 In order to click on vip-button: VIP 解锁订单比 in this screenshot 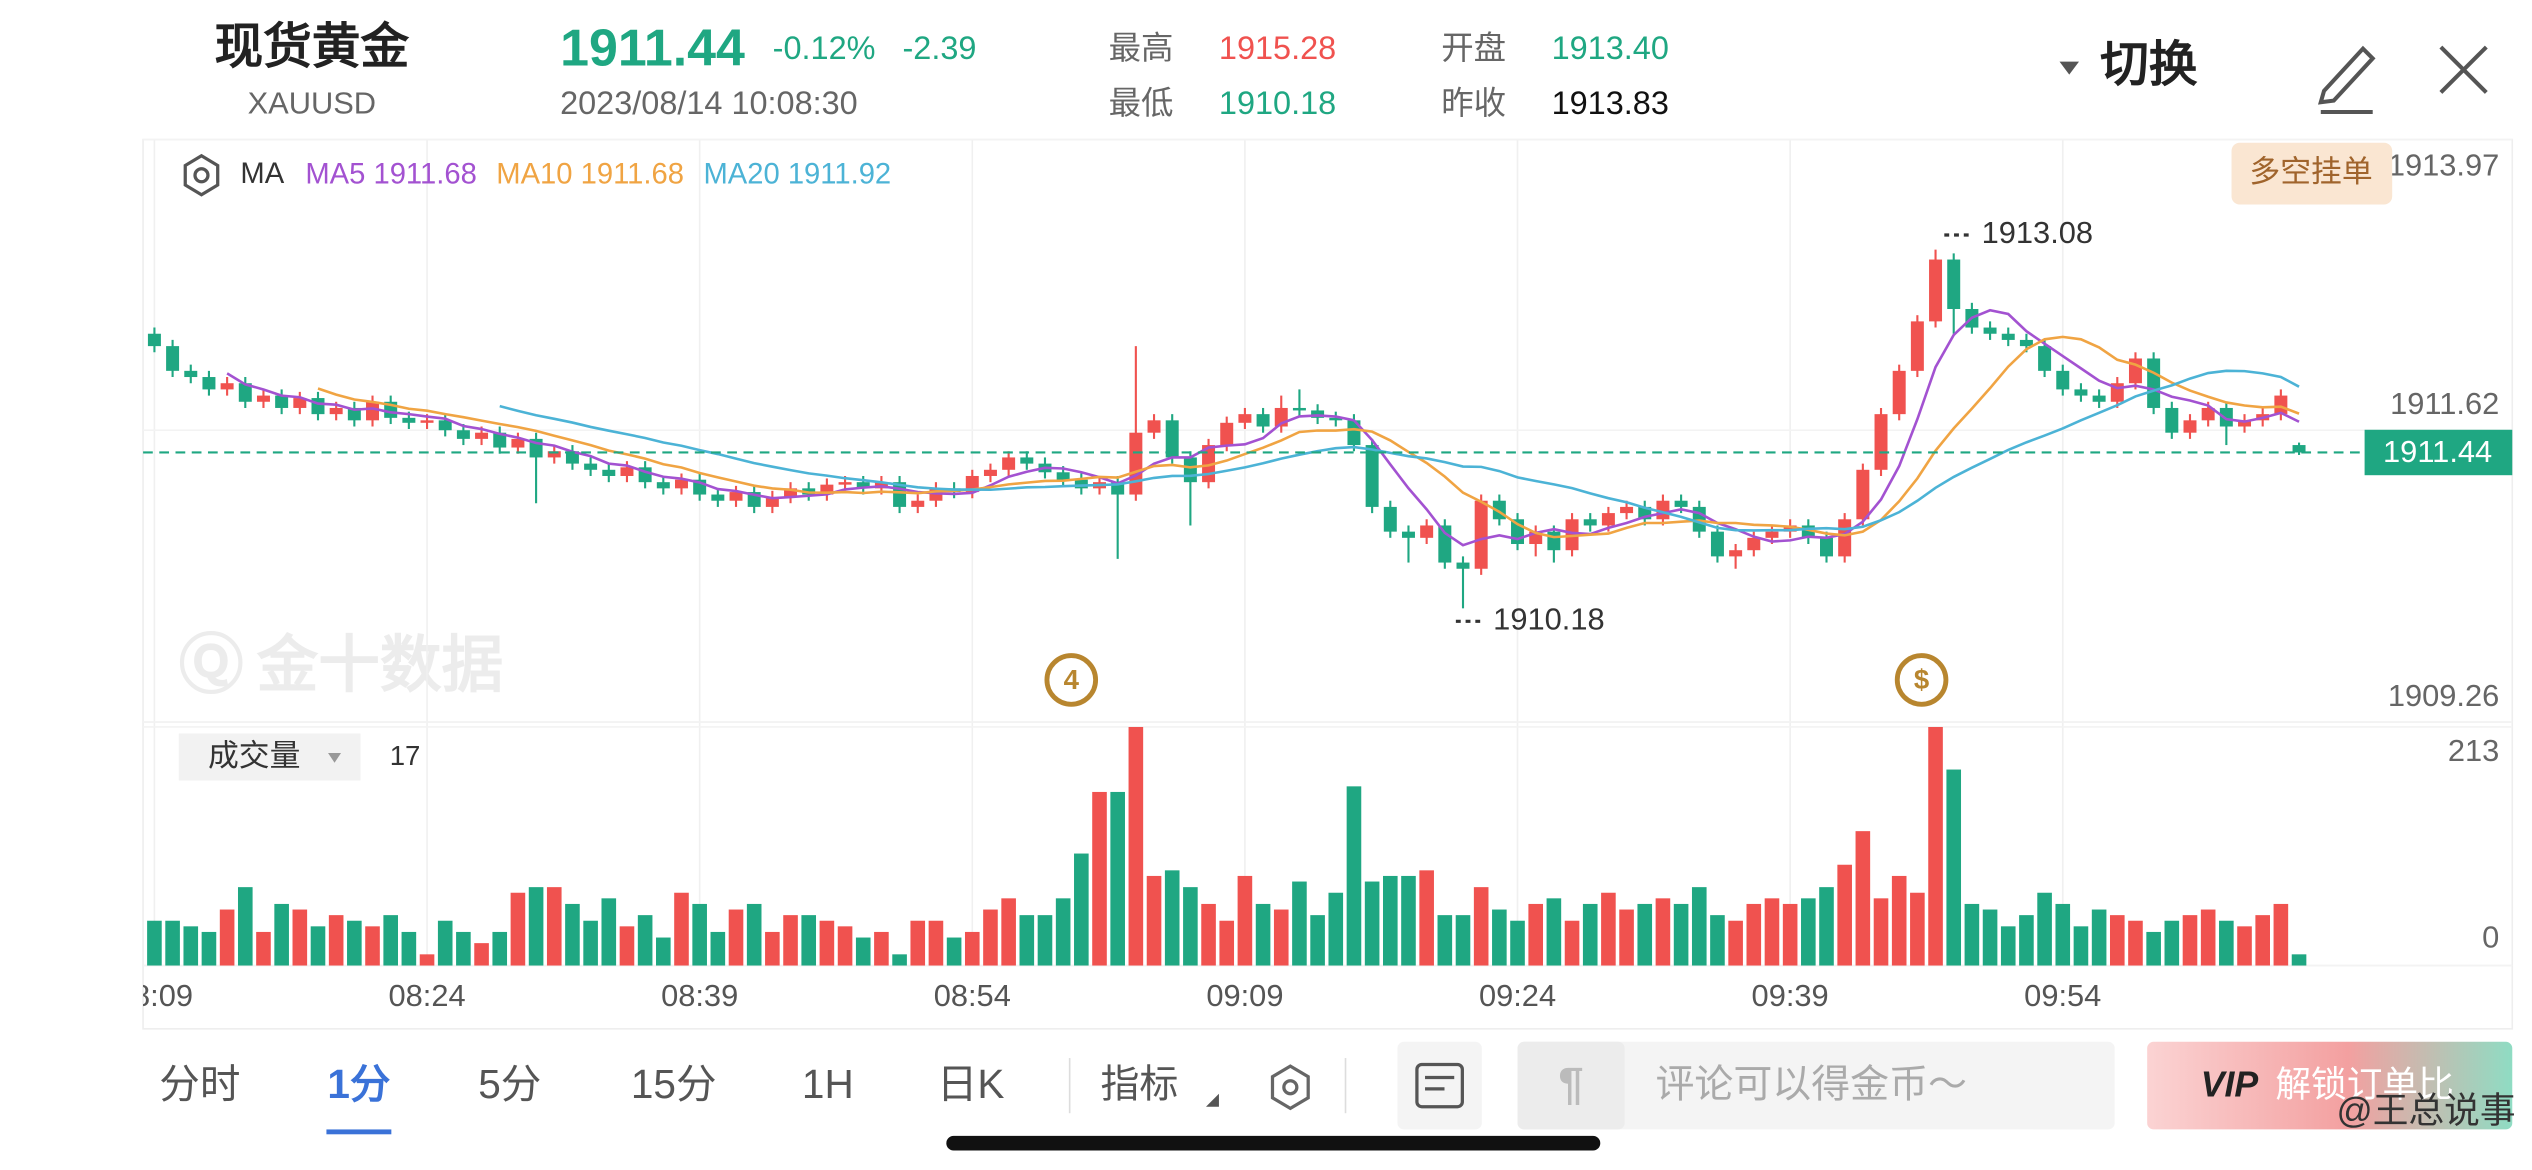, I will do `click(2330, 1085)`.